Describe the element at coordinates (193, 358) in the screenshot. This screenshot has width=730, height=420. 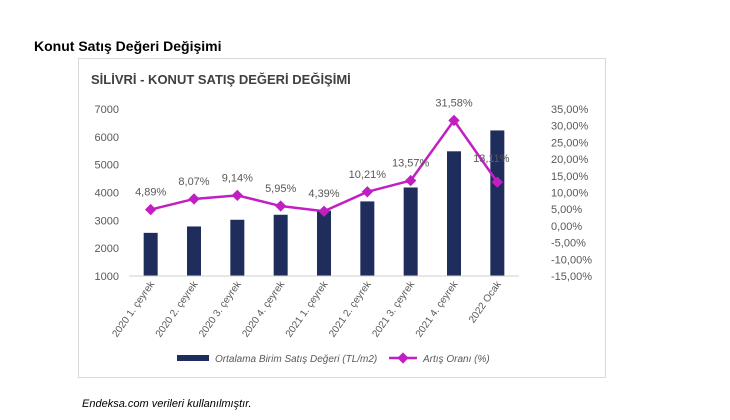
I see `legend-bar-swatch` at that location.